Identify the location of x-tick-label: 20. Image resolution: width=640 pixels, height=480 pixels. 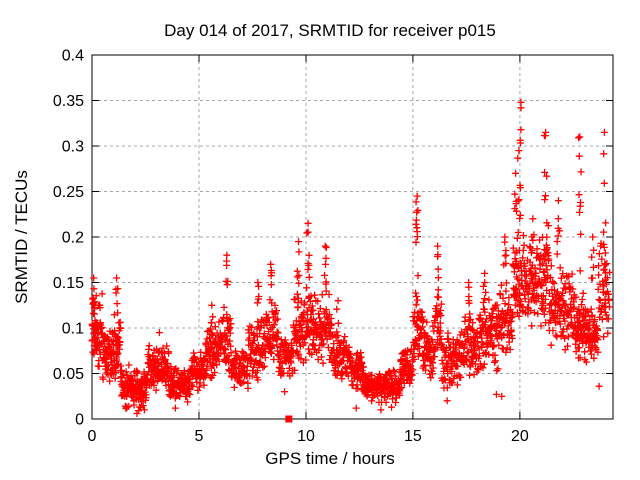
(520, 436).